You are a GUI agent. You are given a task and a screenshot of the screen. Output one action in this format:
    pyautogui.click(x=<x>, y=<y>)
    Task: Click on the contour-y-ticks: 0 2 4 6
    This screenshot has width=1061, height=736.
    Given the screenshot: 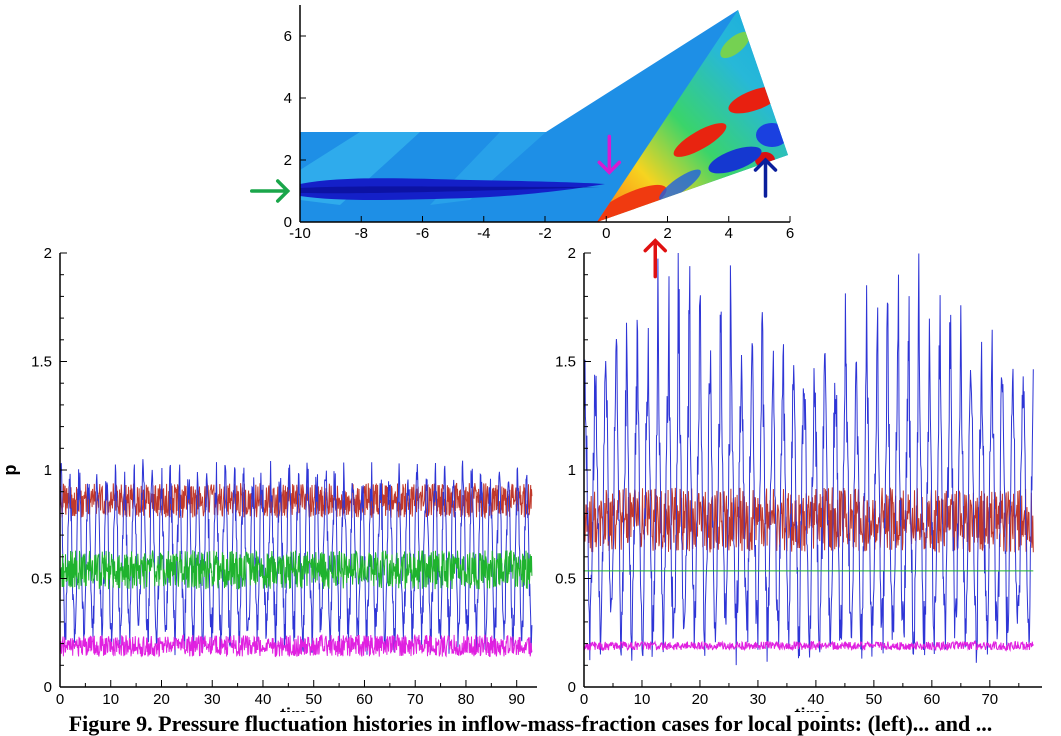 What is the action you would take?
    pyautogui.click(x=295, y=129)
    